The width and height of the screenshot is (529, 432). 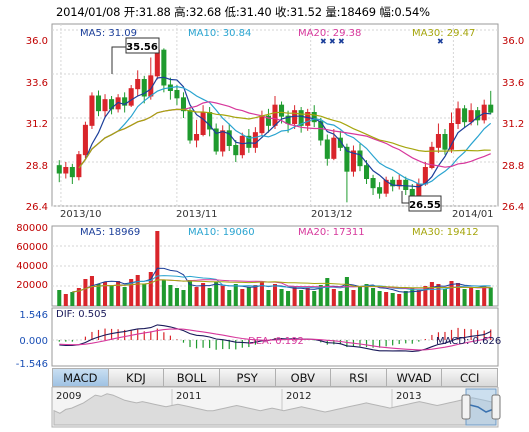 What do you see at coordinates (154, 12) in the screenshot?
I see `open-value: 31.88` at bounding box center [154, 12].